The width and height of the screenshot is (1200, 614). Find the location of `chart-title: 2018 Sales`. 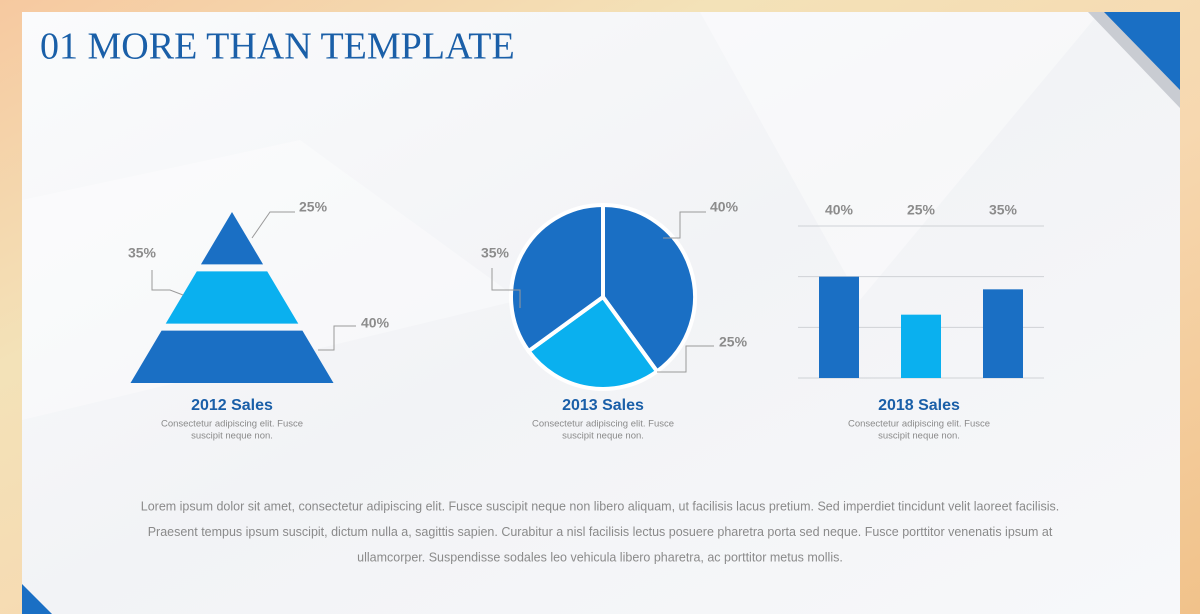

chart-title: 2018 Sales is located at coordinates (919, 405).